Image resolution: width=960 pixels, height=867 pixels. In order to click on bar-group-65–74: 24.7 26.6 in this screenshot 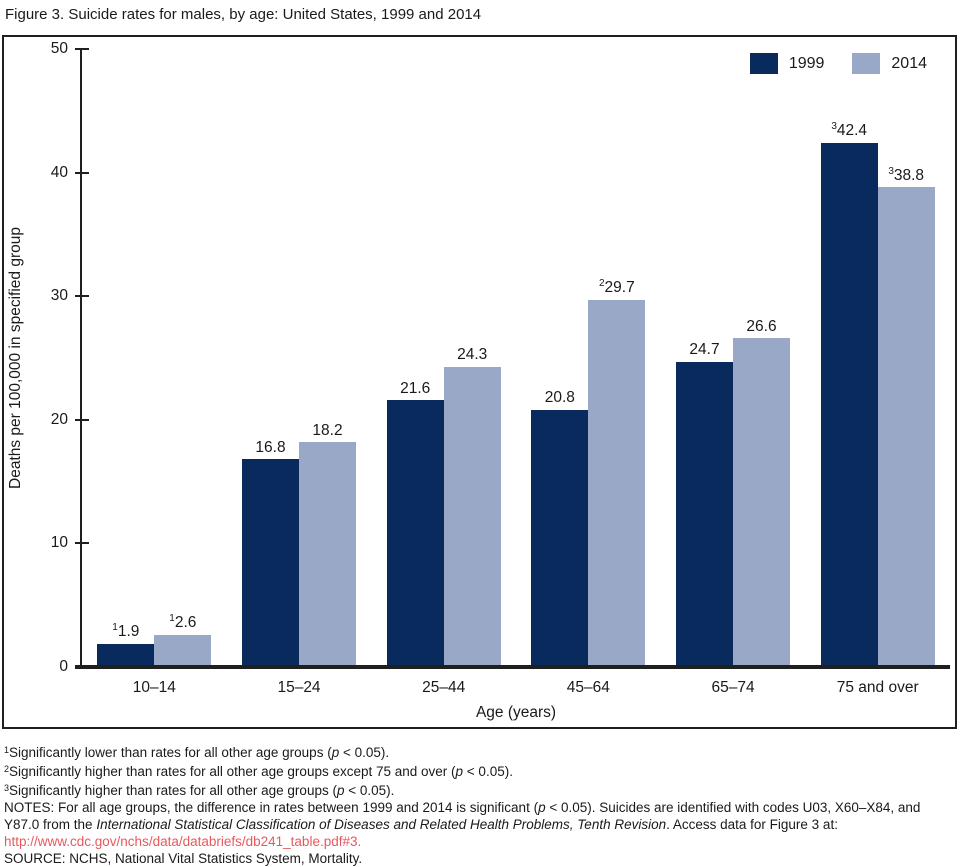, I will do `click(733, 358)`.